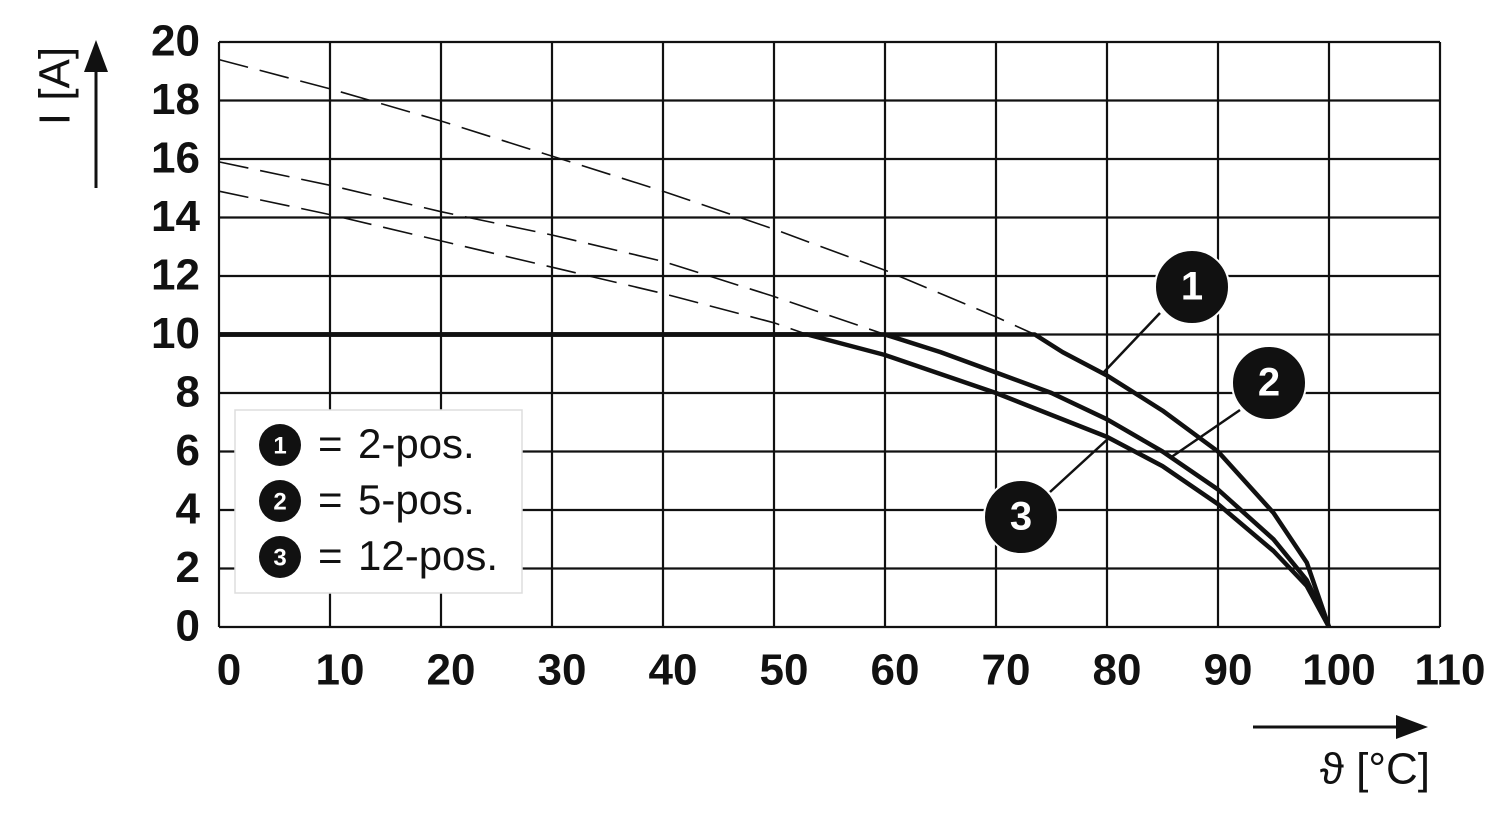 The height and width of the screenshot is (822, 1500). Describe the element at coordinates (188, 626) in the screenshot. I see `y-tick-label: 0` at that location.